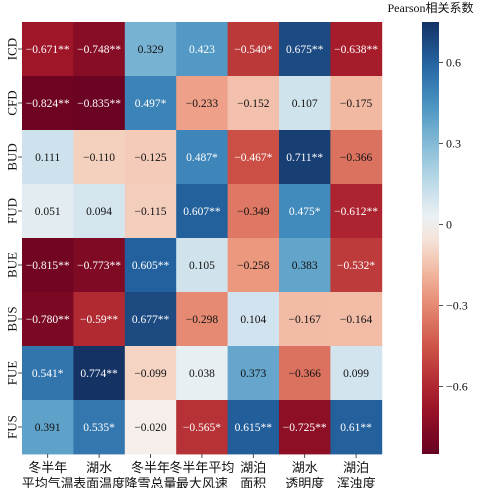 The width and height of the screenshot is (477, 488). I want to click on colorbar-tick-label: 0, so click(449, 225).